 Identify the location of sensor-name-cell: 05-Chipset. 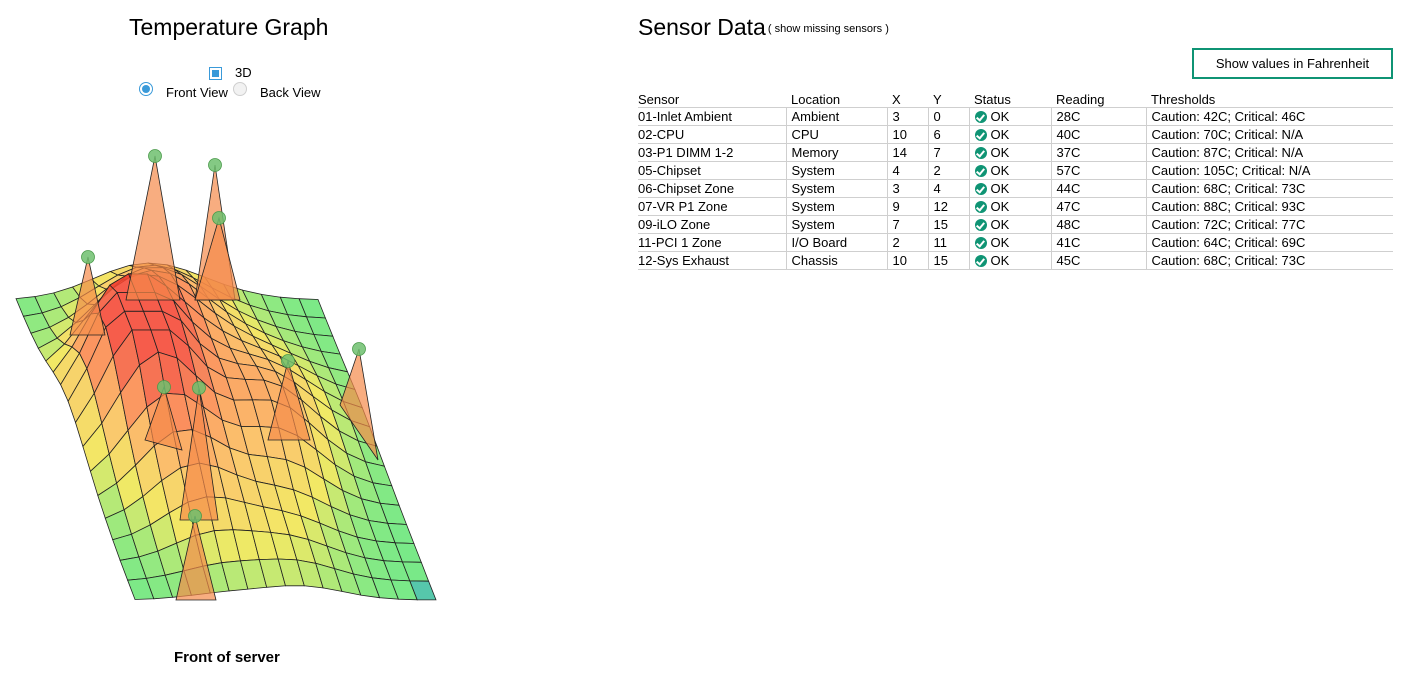
(712, 170).